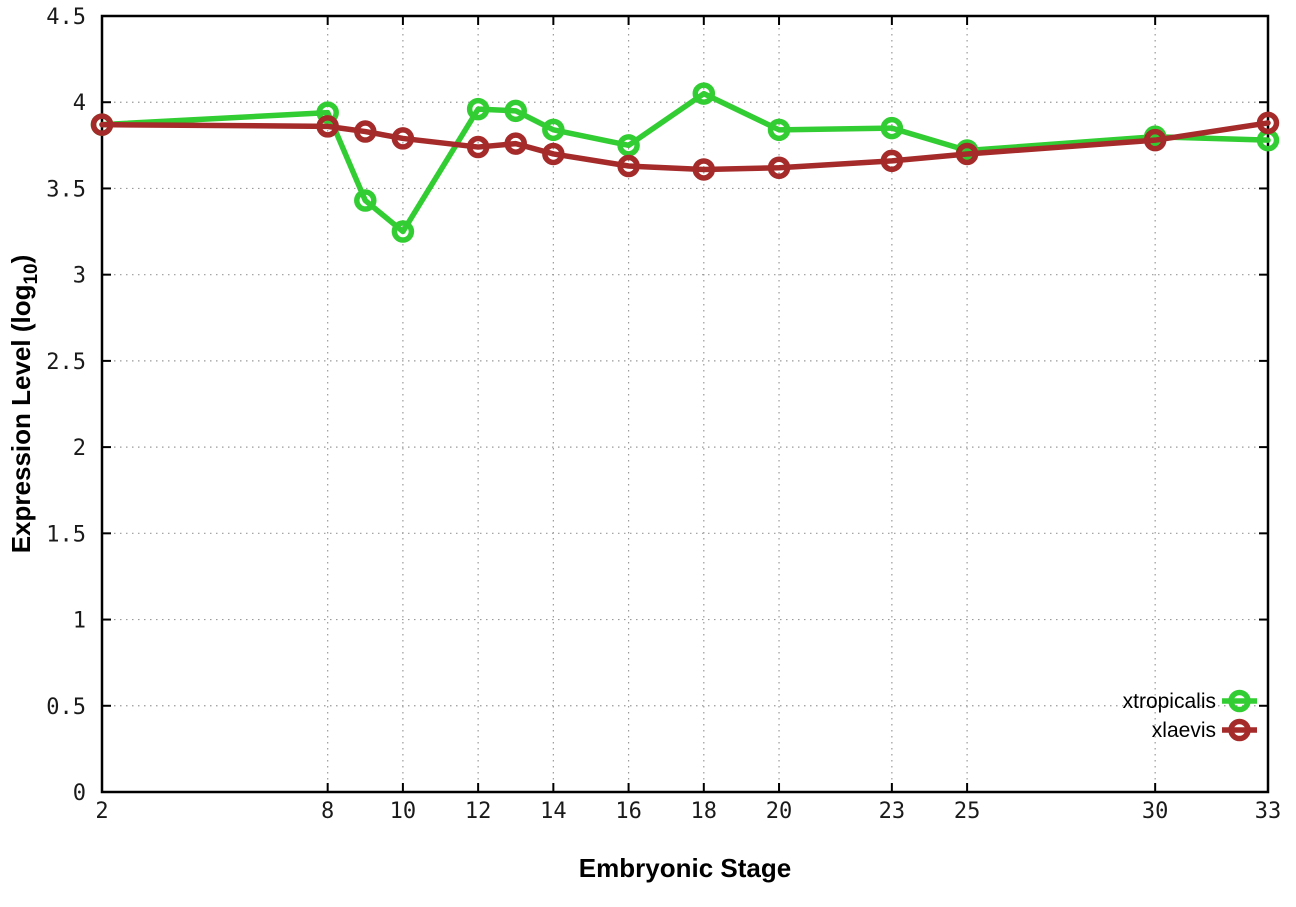 The height and width of the screenshot is (907, 1296). I want to click on y-tick-label: 3, so click(79, 276).